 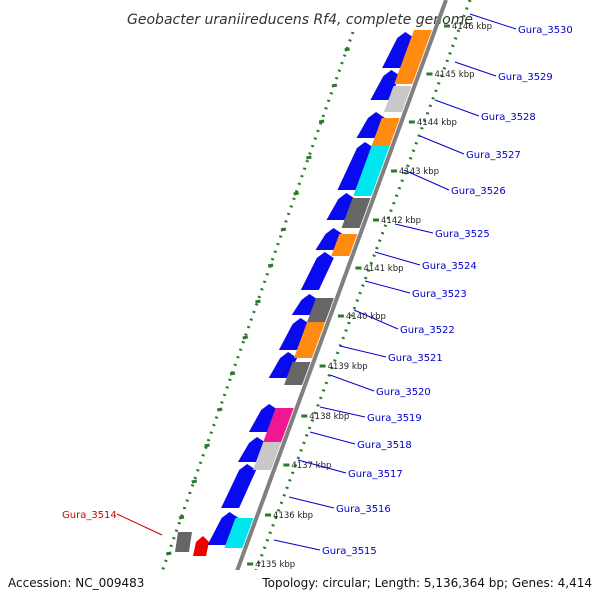 What do you see at coordinates (76, 583) in the screenshot?
I see `accession-text: Accession: NC_009483` at bounding box center [76, 583].